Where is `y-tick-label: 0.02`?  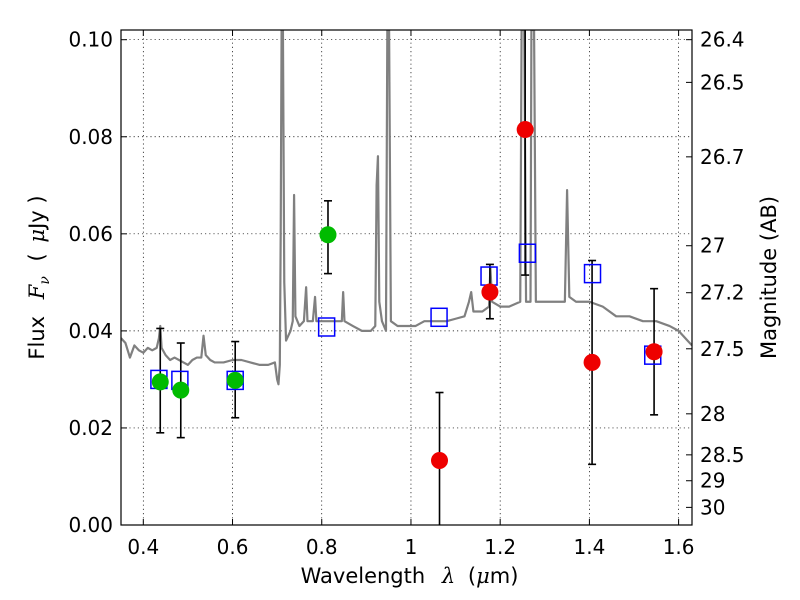
y-tick-label: 0.02 is located at coordinates (90, 428).